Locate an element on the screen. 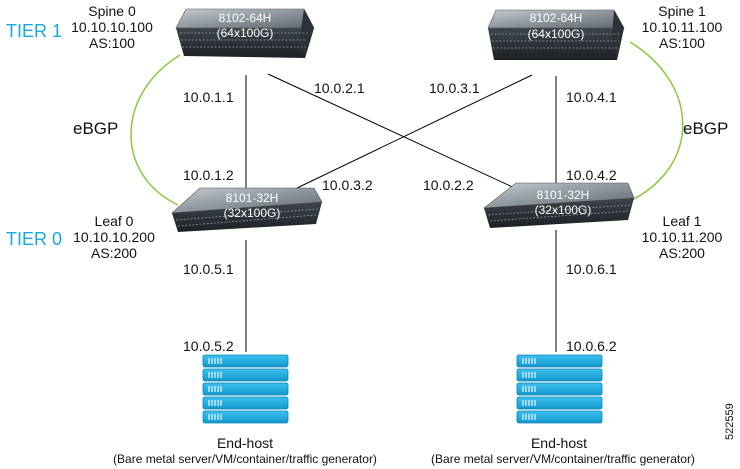 This screenshot has height=469, width=740. figure-id: 522559 is located at coordinates (730, 421).